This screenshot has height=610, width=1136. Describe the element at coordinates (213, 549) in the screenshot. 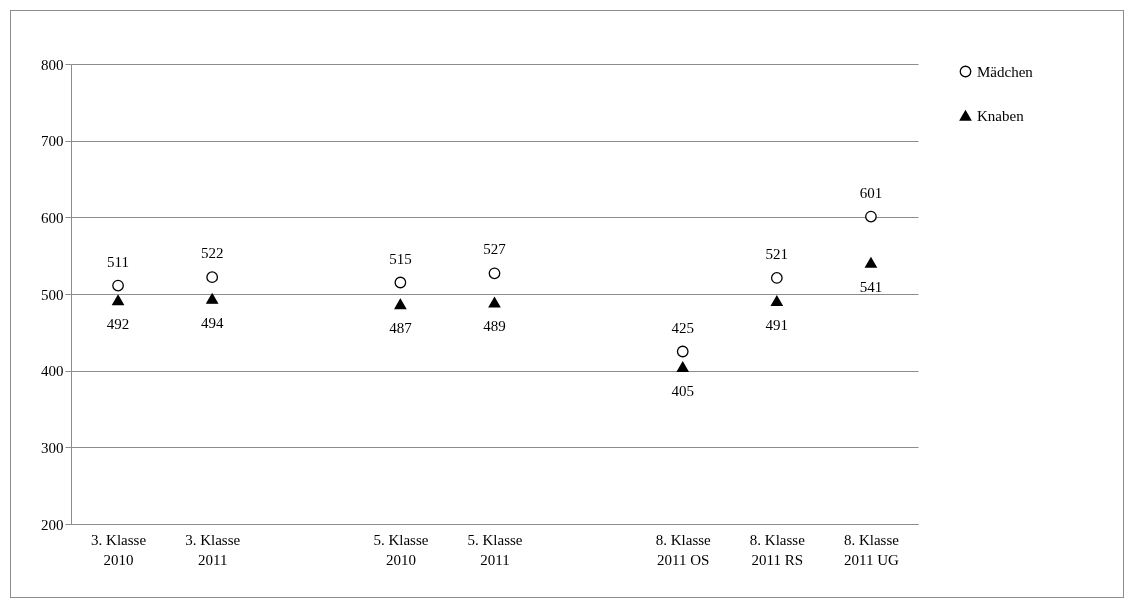

I see `x-tick-label: 3. Klasse 2011` at that location.